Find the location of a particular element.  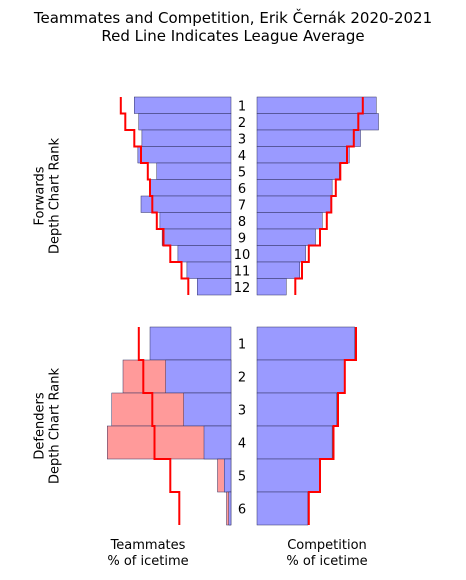

x-axis-label-teammates: Teammates % of icetime is located at coordinates (148, 554).